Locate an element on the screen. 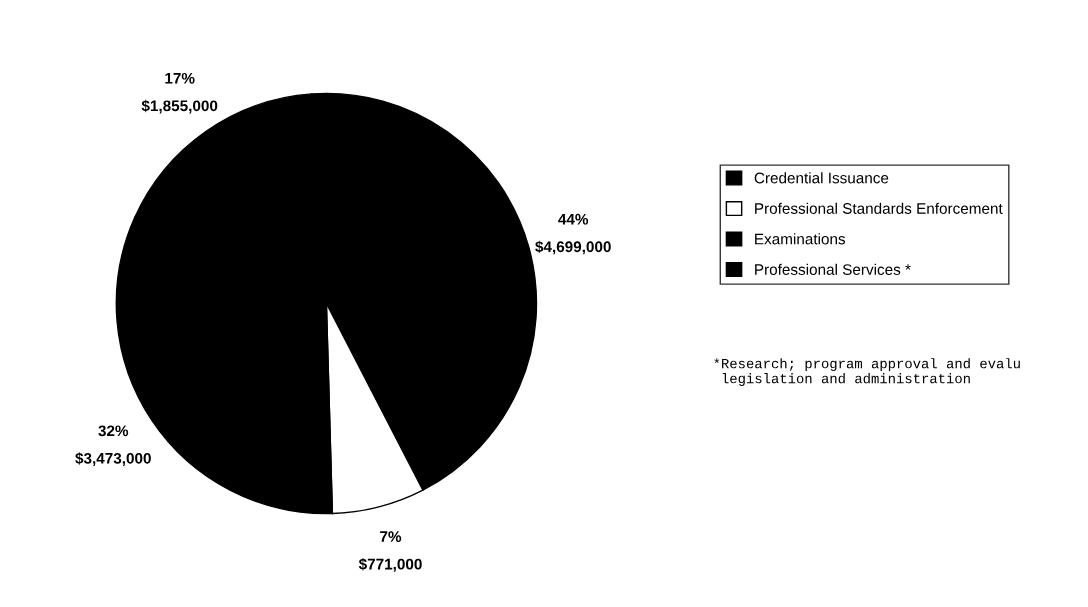 This screenshot has width=1088, height=607. data-label: 7% $771,000 is located at coordinates (390, 551).